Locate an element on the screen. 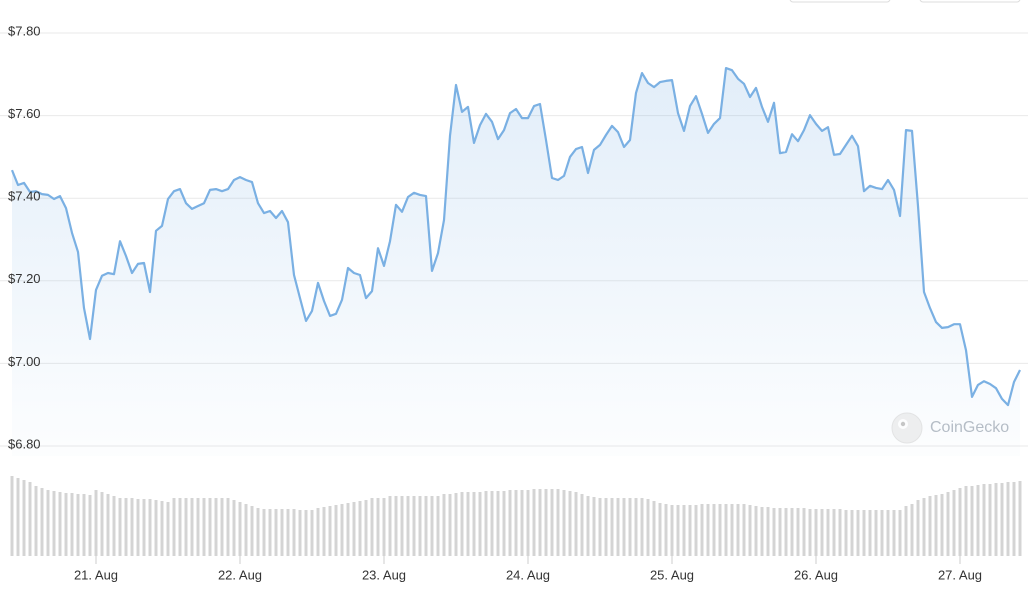 Image resolution: width=1028 pixels, height=596 pixels. y-tick-label: $7.80 is located at coordinates (24, 30).